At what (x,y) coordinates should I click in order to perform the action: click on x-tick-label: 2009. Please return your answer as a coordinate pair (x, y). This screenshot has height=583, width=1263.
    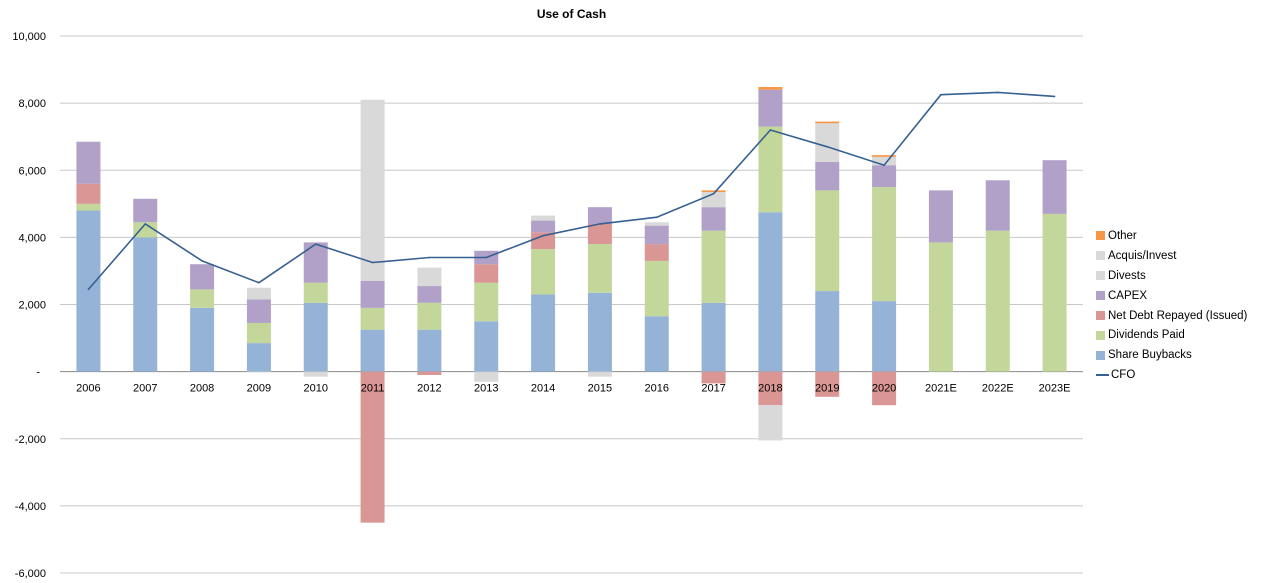
    Looking at the image, I should click on (259, 389).